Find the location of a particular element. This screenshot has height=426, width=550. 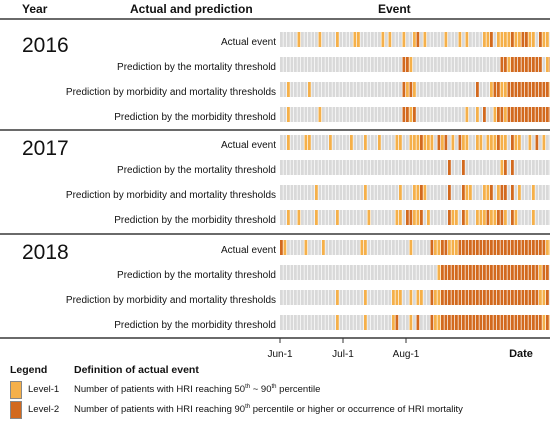

row-label-2016-morbidity: Prediction by the morbidity threshold is located at coordinates (195, 117).